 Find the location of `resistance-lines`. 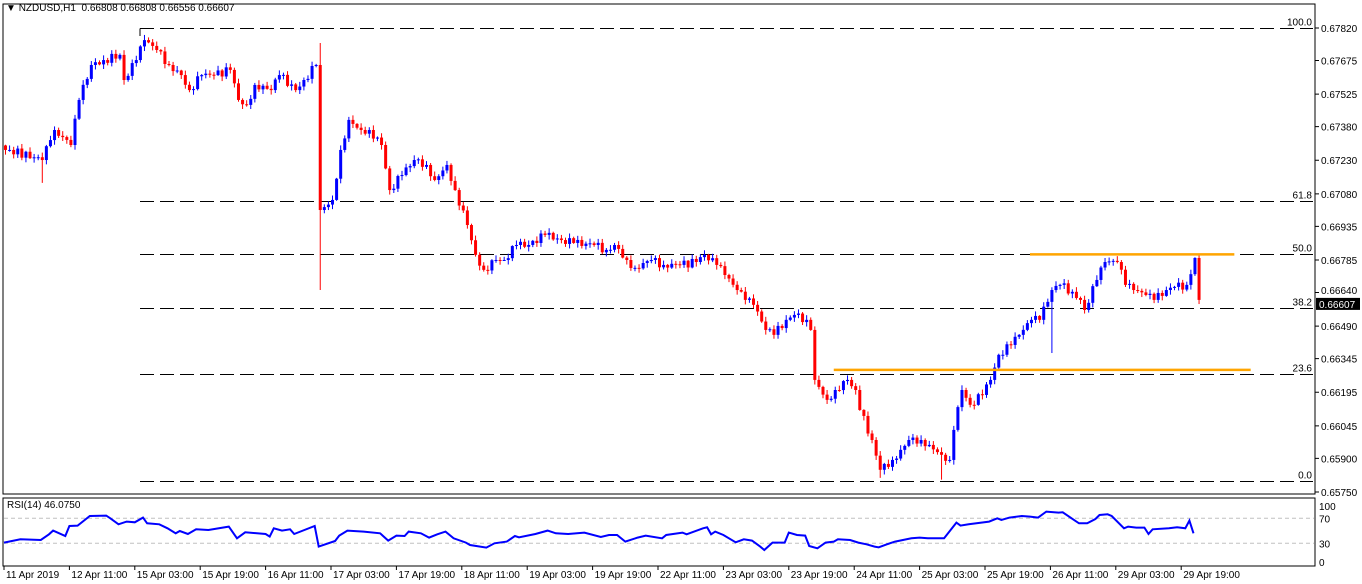

resistance-lines is located at coordinates (1042, 312).